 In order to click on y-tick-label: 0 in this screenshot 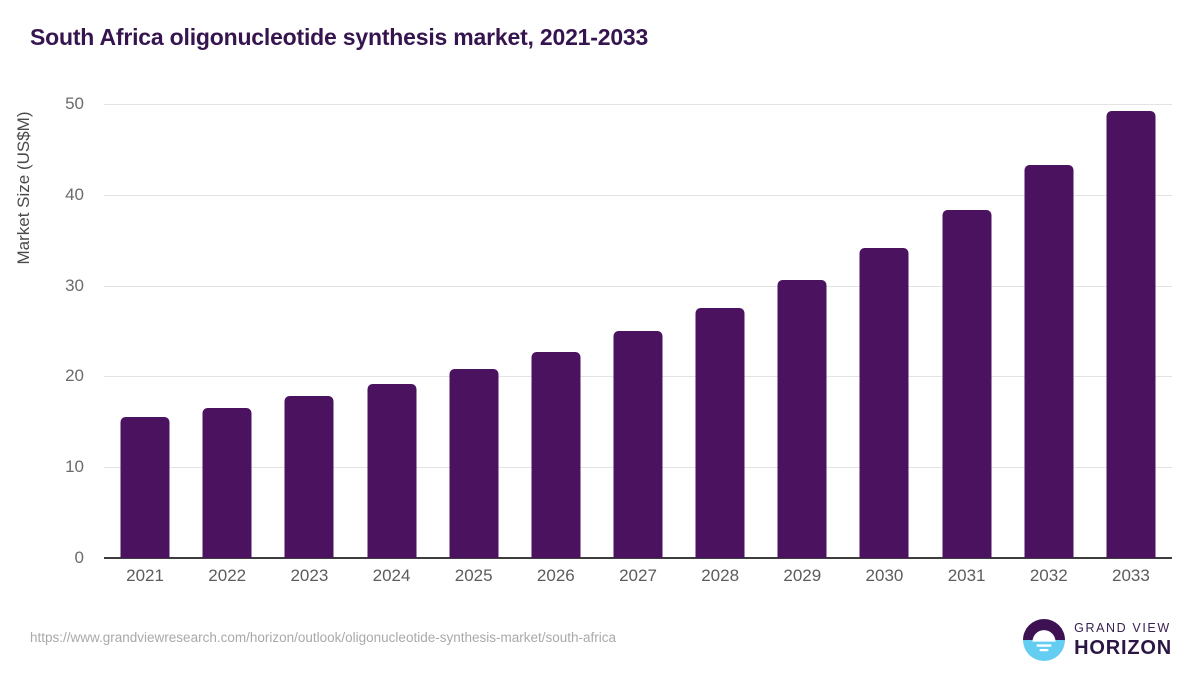, I will do `click(79, 557)`.